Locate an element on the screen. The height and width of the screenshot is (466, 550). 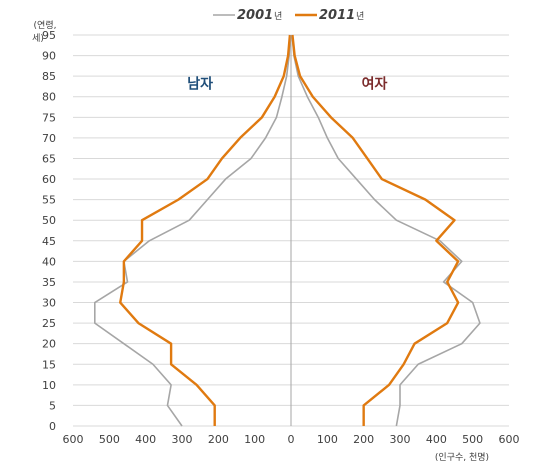
y-tick-label: 65 is located at coordinates (49, 158).